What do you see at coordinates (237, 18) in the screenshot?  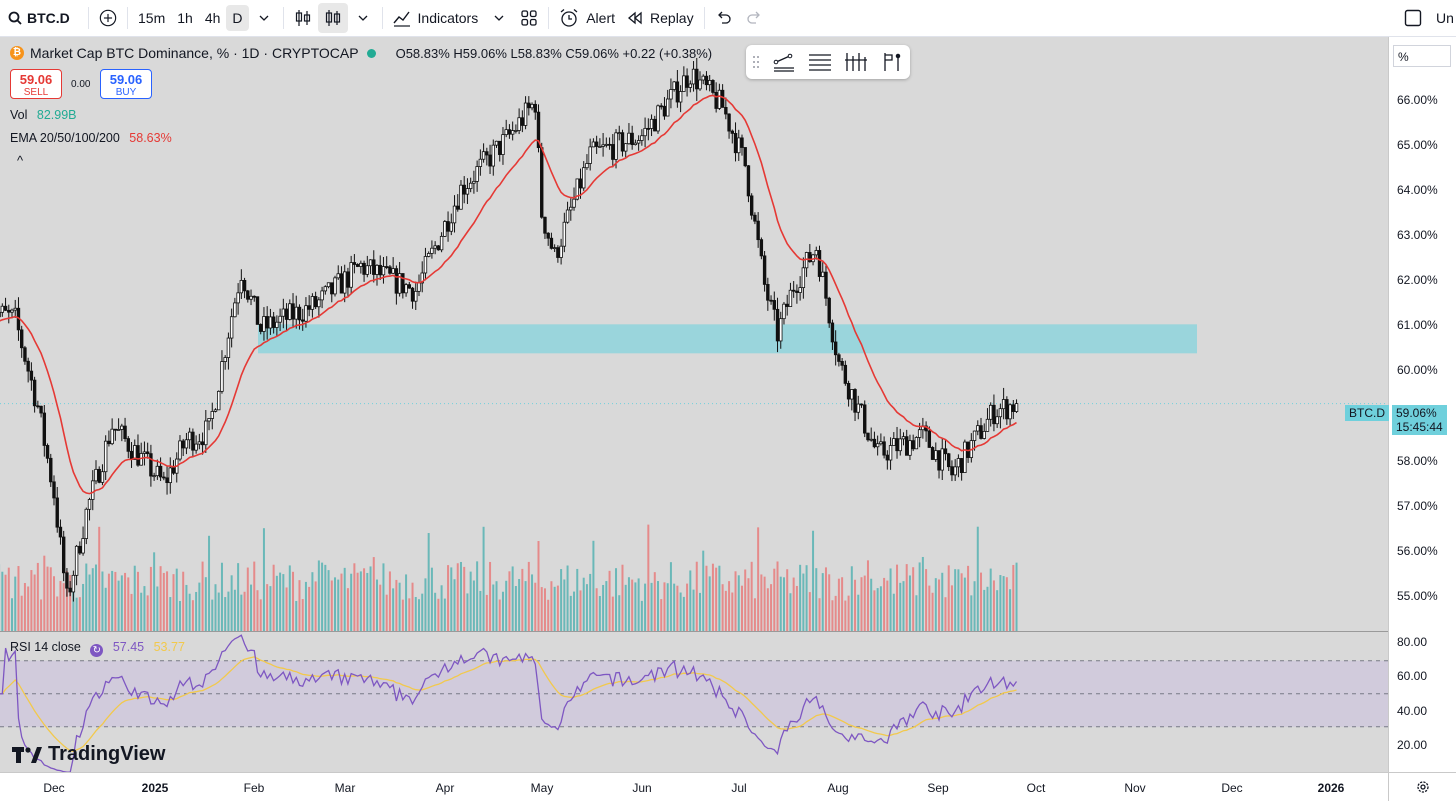 I see `interval-d: D` at bounding box center [237, 18].